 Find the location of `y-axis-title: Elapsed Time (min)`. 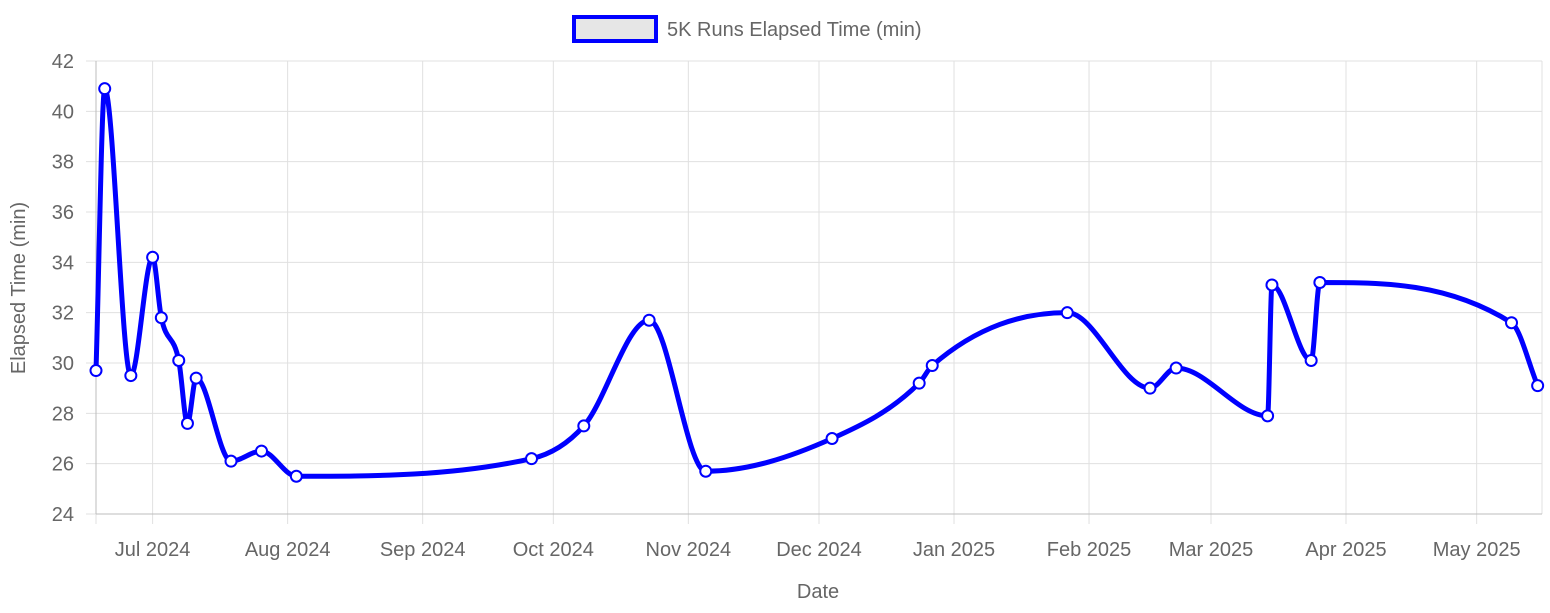

y-axis-title: Elapsed Time (min) is located at coordinates (19, 288).